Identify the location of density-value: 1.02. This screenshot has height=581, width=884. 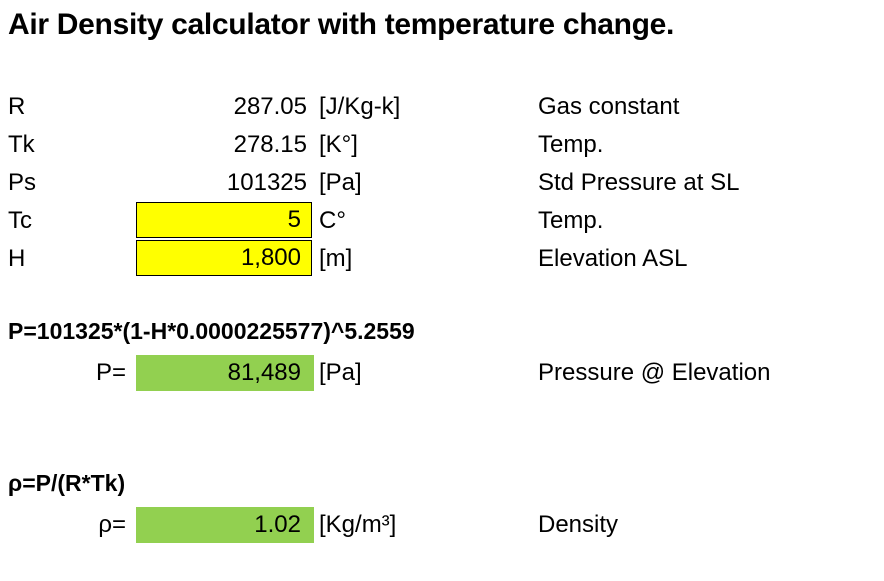
(277, 524).